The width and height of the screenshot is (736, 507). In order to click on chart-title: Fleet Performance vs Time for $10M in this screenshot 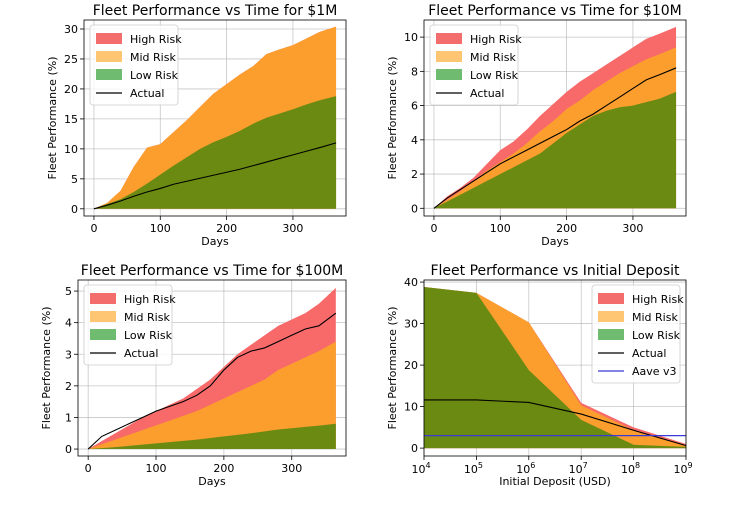, I will do `click(555, 11)`.